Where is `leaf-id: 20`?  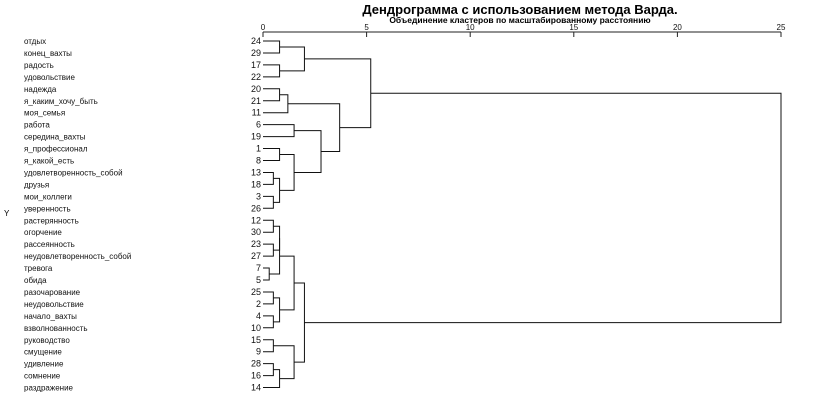 leaf-id: 20 is located at coordinates (256, 89).